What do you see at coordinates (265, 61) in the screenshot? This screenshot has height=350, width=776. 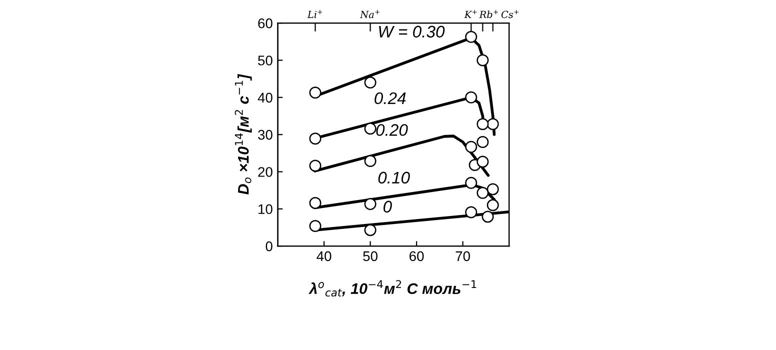 I see `y-tick-label: 50` at bounding box center [265, 61].